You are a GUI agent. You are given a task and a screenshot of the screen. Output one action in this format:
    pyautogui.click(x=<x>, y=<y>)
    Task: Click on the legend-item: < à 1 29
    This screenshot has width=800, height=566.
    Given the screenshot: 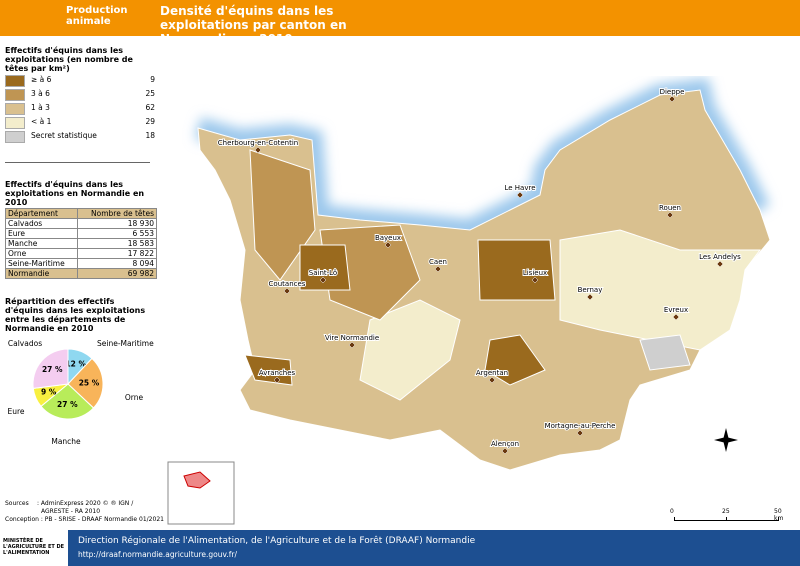 What is the action you would take?
    pyautogui.click(x=80, y=123)
    